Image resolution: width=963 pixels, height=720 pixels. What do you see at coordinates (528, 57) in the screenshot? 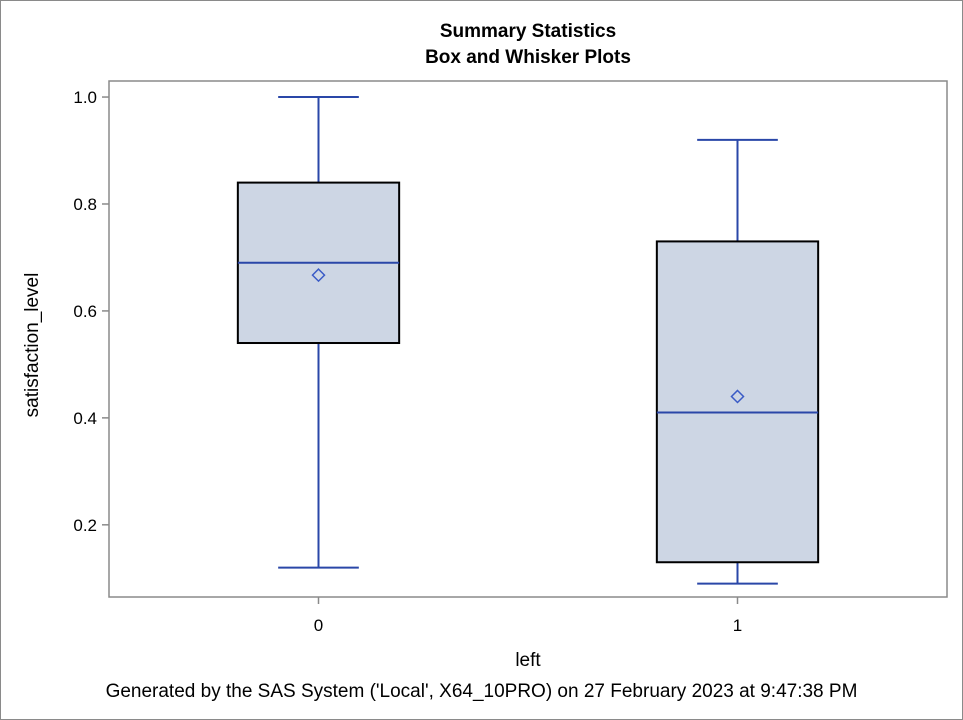
I see `chart-subtitle: Box and Whisker Plots` at bounding box center [528, 57].